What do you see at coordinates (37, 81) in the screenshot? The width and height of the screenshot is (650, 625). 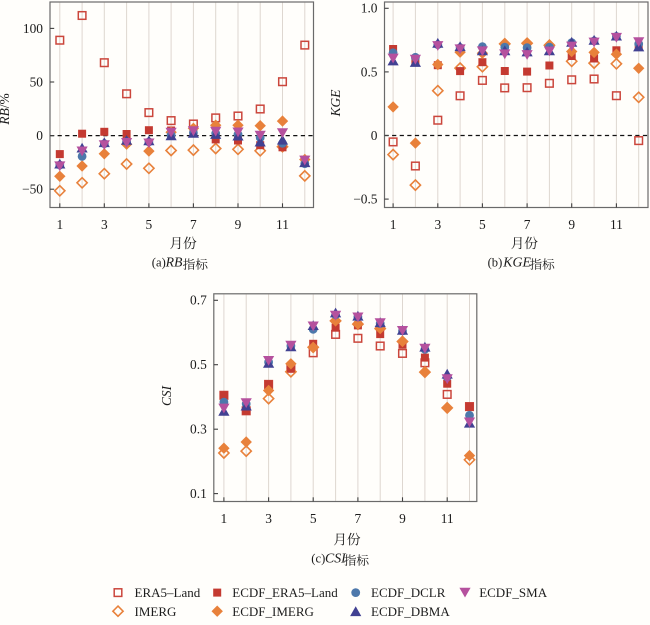 I see `svg-text: 50` at bounding box center [37, 81].